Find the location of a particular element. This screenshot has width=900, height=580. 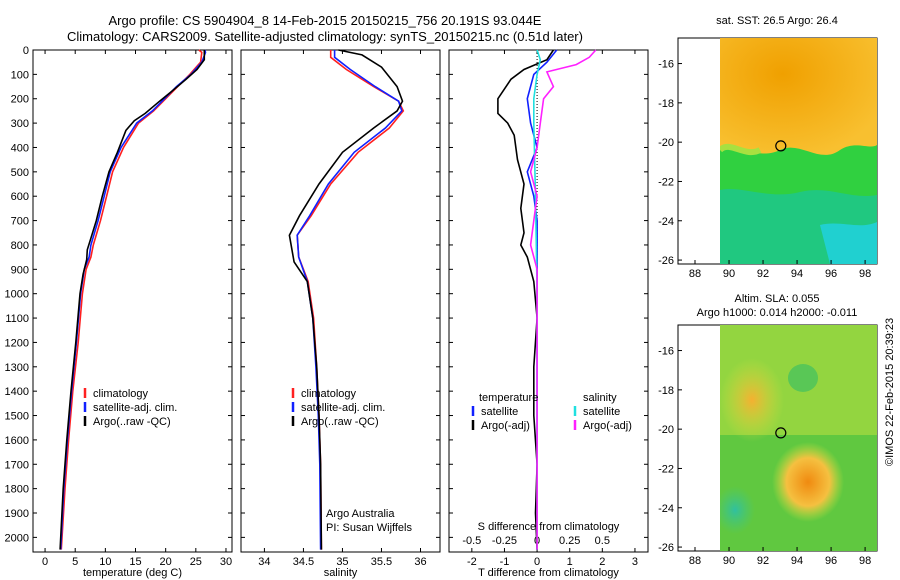

salinity-legend-label: Argo(..raw -QC) is located at coordinates (340, 422).